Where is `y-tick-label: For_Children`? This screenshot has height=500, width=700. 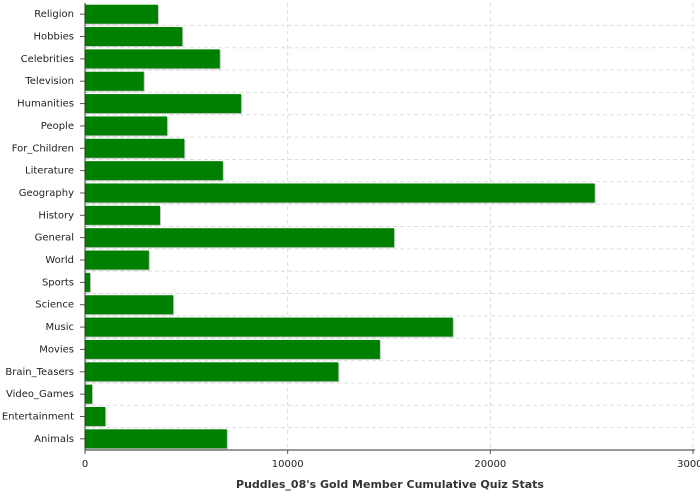 y-tick-label: For_Children is located at coordinates (43, 148).